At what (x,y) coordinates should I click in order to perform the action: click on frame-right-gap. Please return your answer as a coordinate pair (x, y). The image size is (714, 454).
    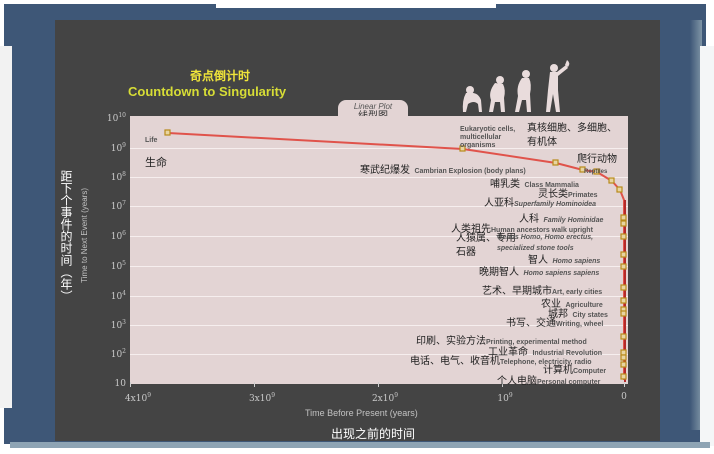
    Looking at the image, I should click on (707, 246).